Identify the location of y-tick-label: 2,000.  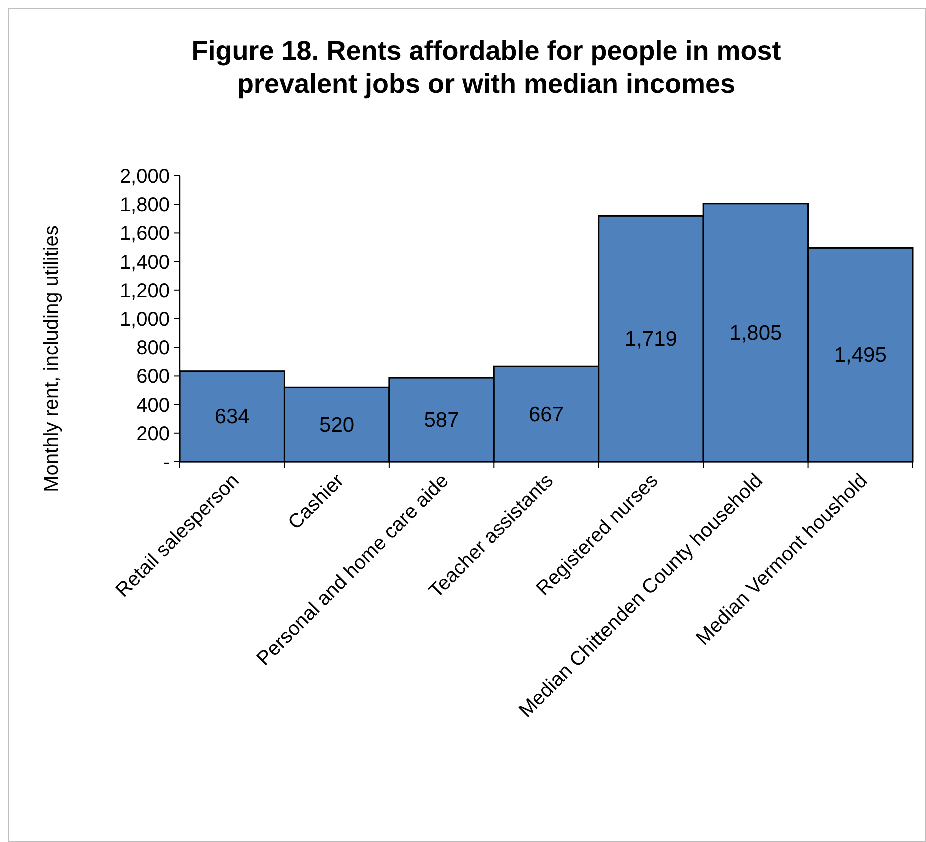
(145, 177).